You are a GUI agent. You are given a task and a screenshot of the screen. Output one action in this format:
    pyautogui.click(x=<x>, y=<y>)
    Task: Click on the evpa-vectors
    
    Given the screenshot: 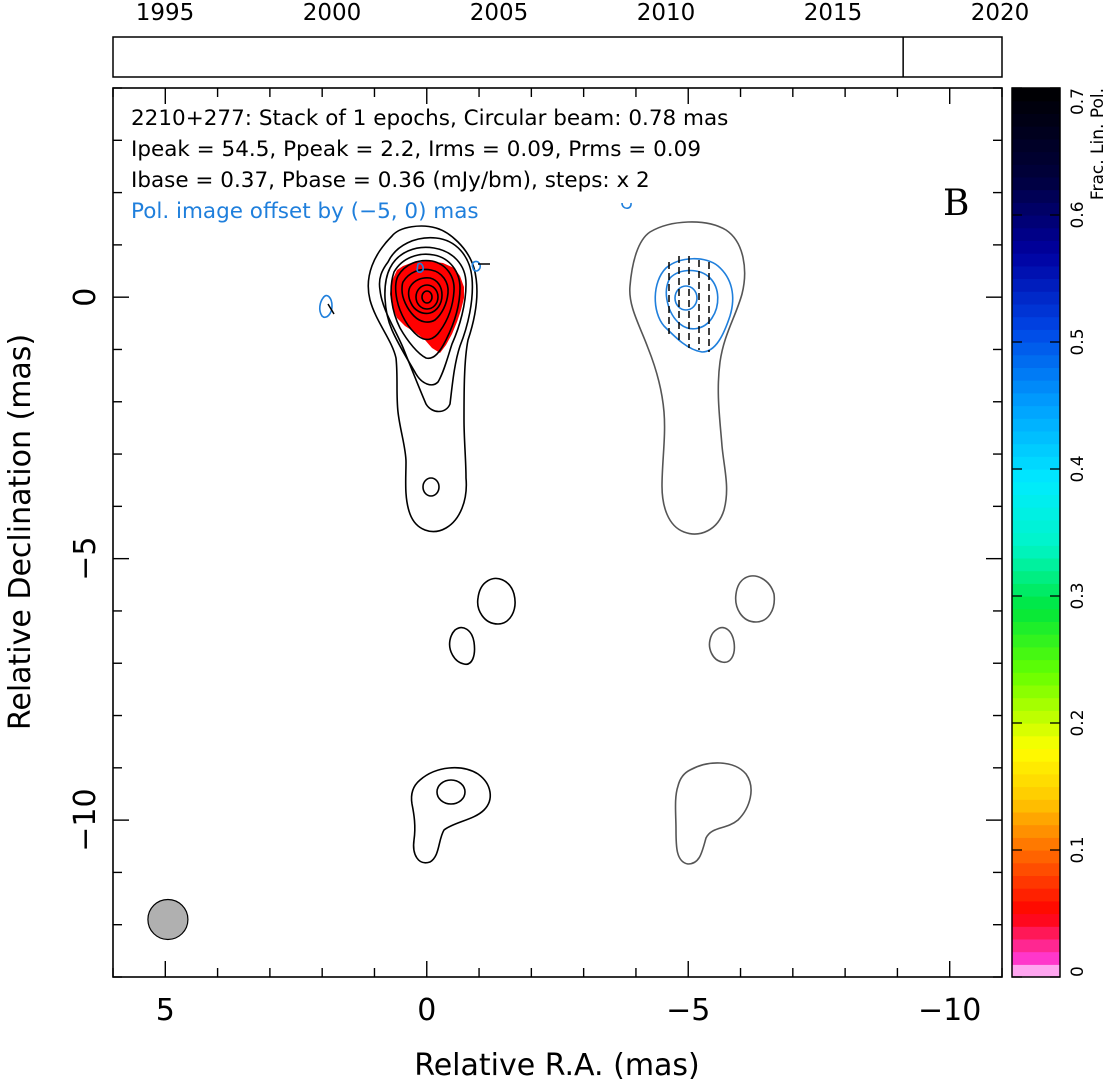 What is the action you would take?
    pyautogui.click(x=518, y=304)
    